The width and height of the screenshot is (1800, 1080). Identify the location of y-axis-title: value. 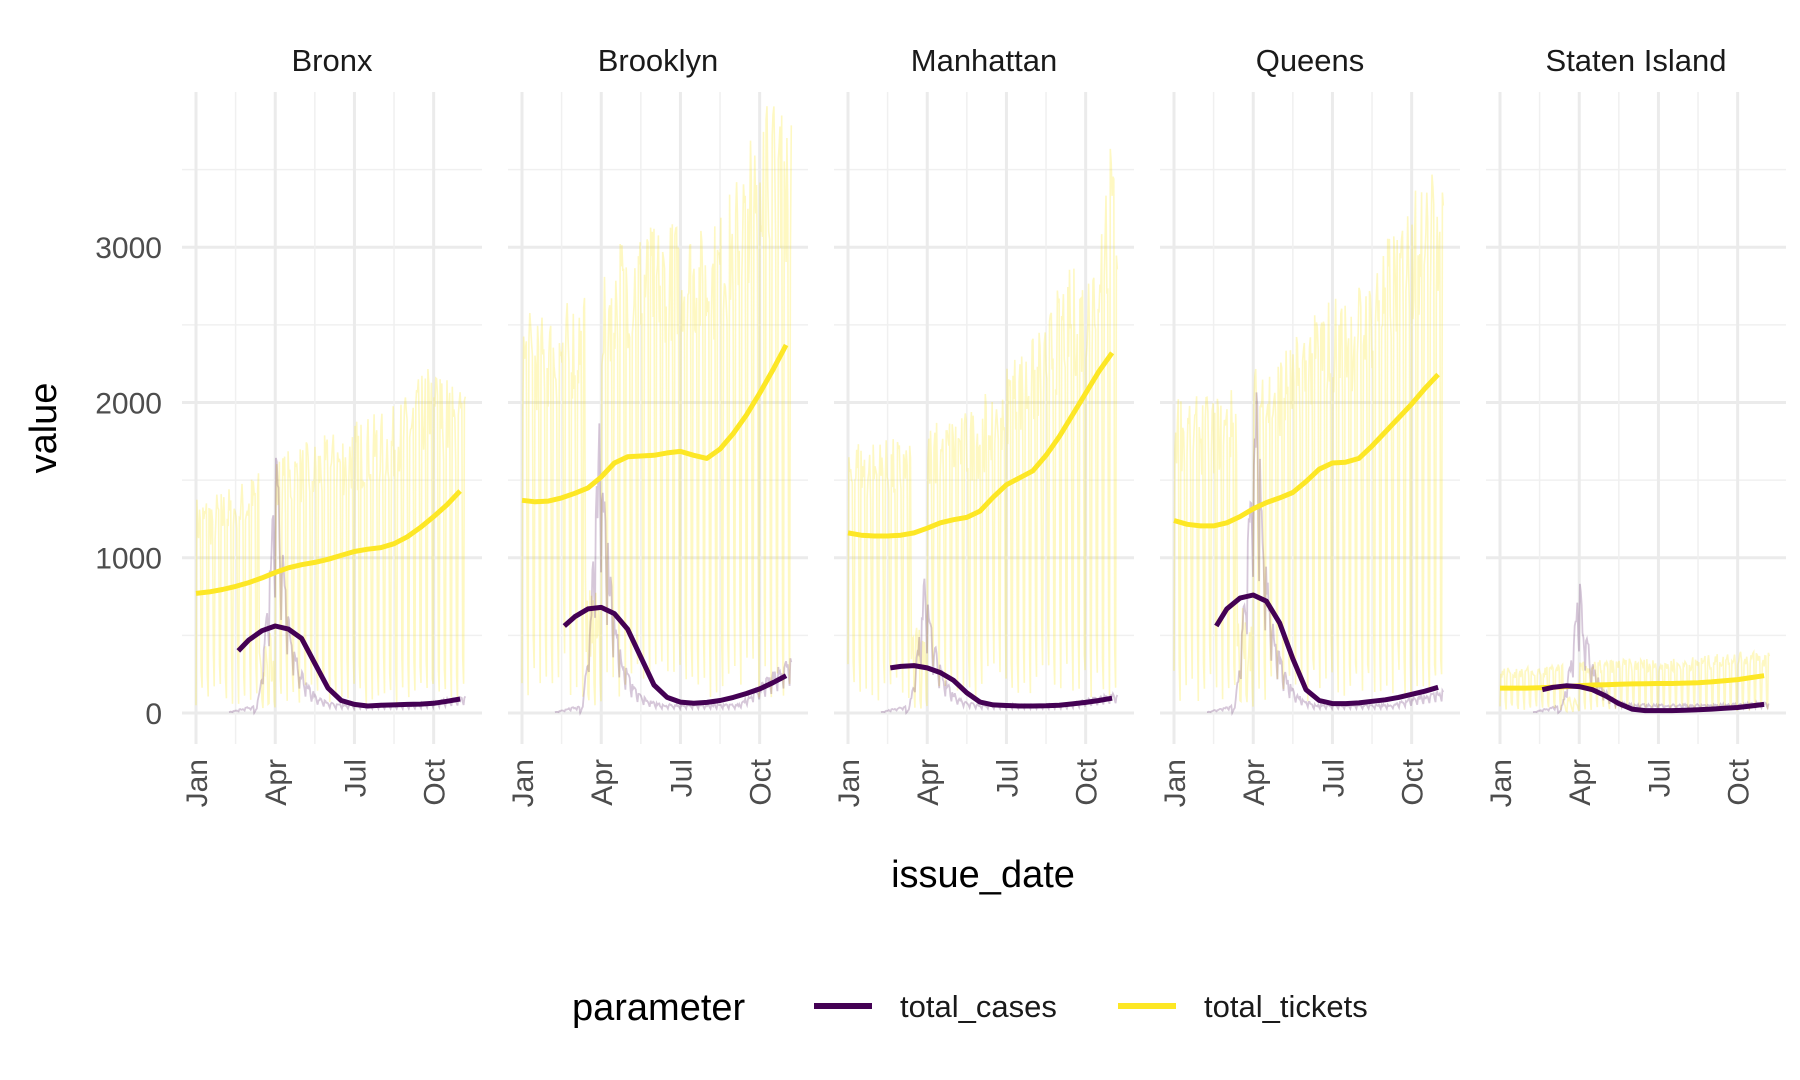
(44, 428).